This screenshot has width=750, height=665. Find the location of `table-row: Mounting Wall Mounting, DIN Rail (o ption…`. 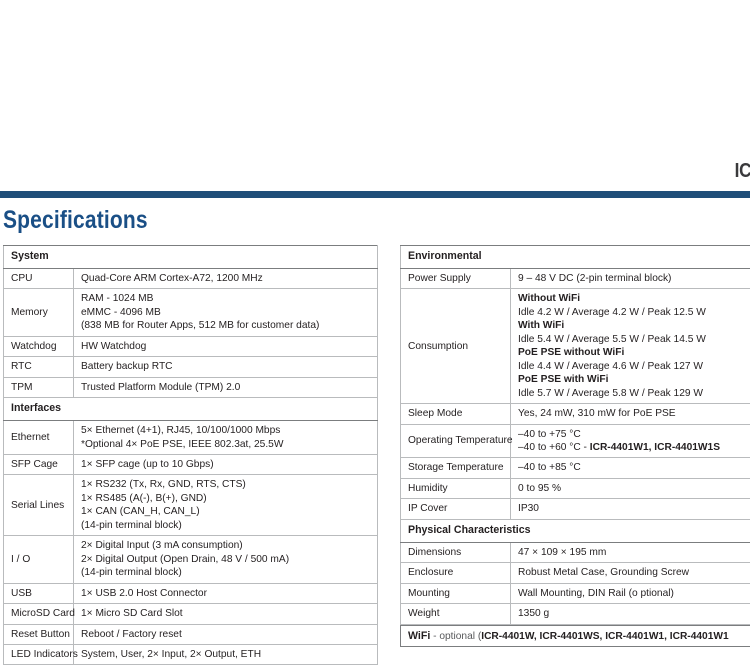

table-row: Mounting Wall Mounting, DIN Rail (o ption… is located at coordinates (575, 593).